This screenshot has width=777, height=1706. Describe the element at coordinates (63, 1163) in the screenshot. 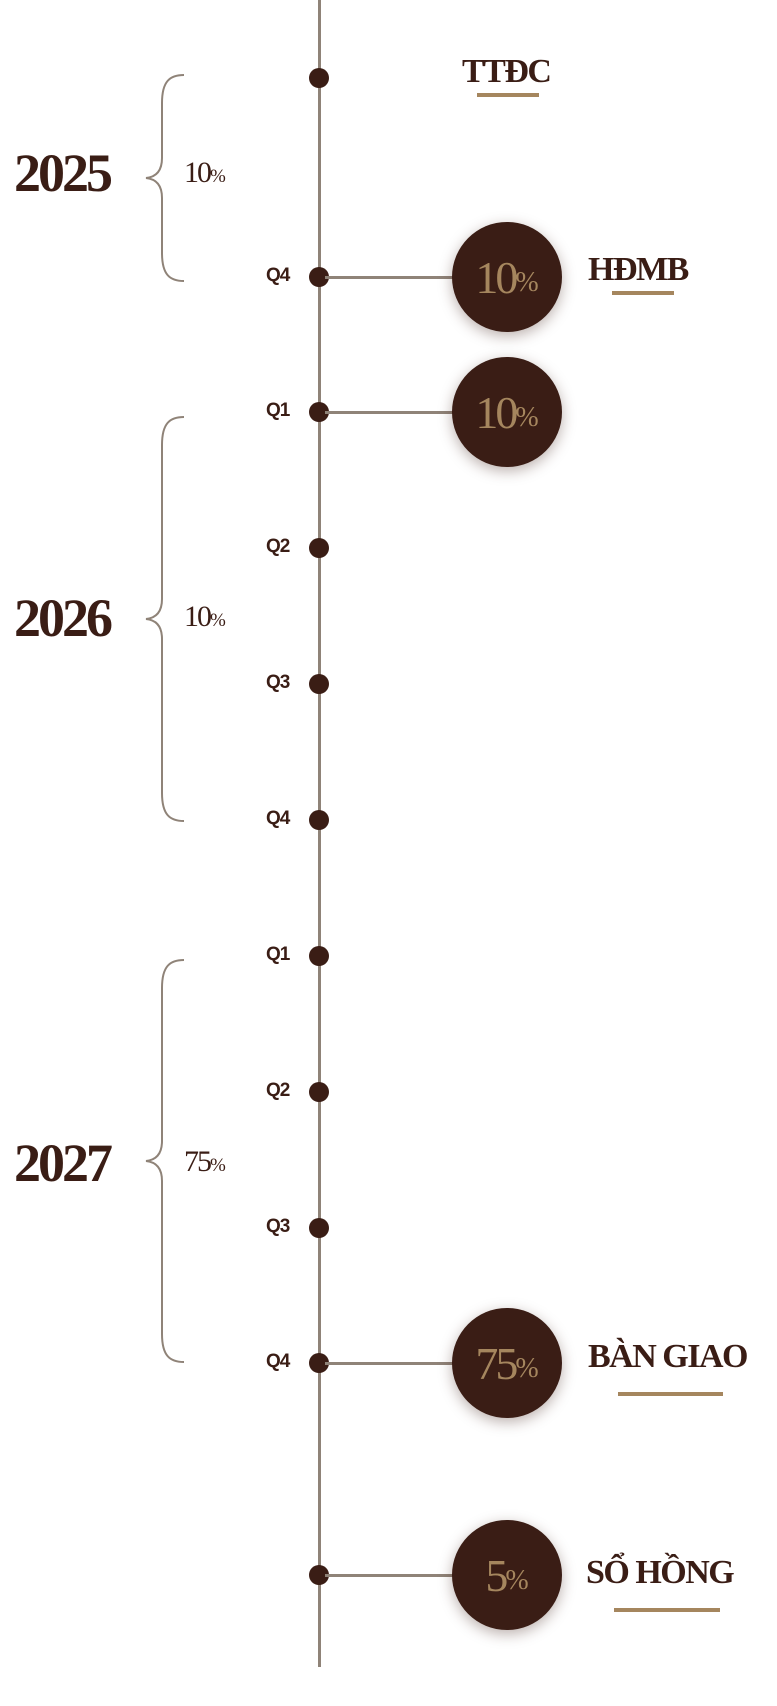

I see `year-2027: 2027` at that location.